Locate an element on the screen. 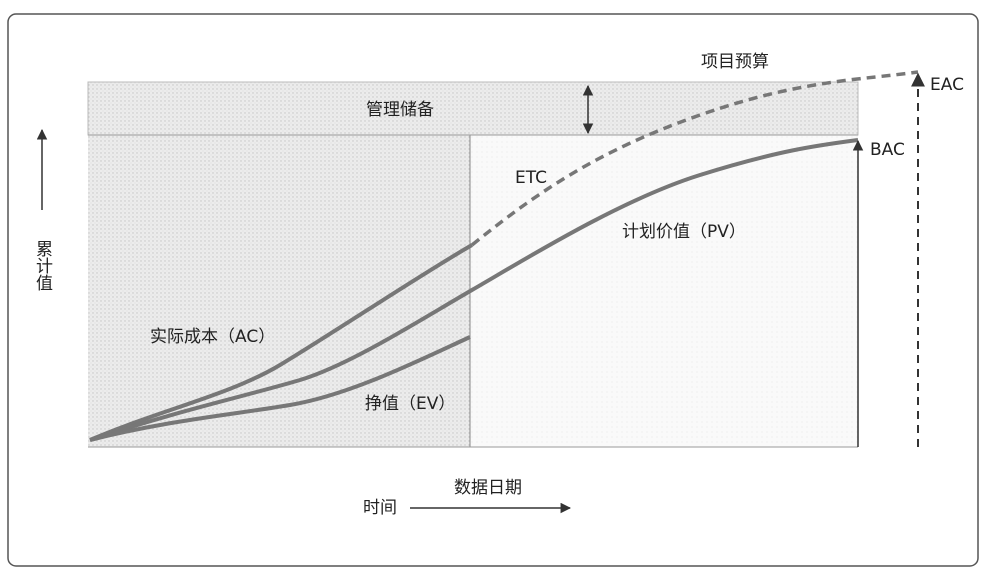  reserve-band is located at coordinates (473, 108).